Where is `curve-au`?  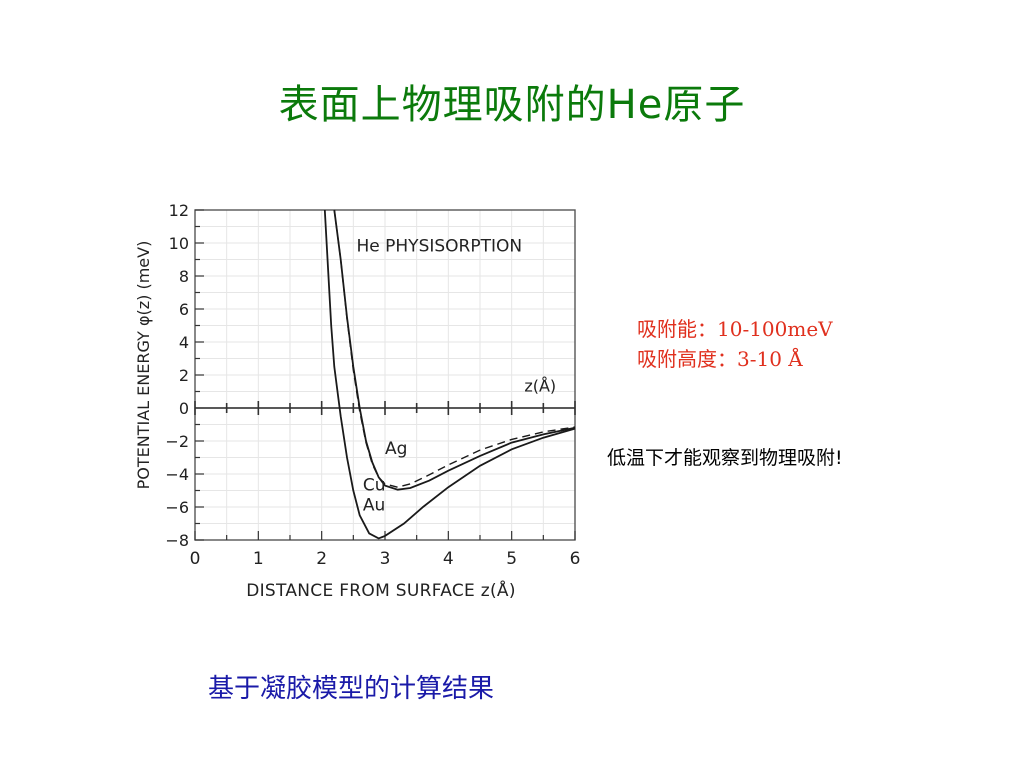
curve-au is located at coordinates (449, 374).